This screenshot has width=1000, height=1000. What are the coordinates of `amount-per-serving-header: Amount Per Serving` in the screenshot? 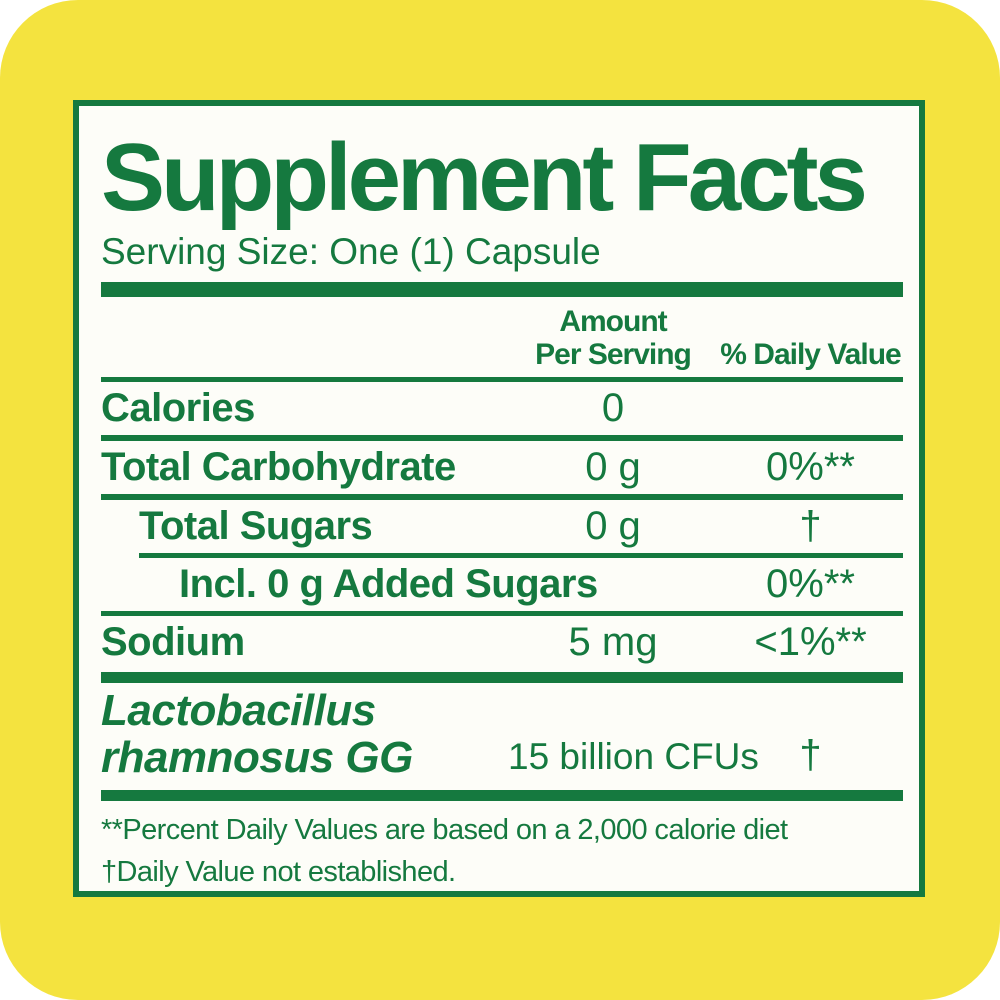 It's located at (613, 337).